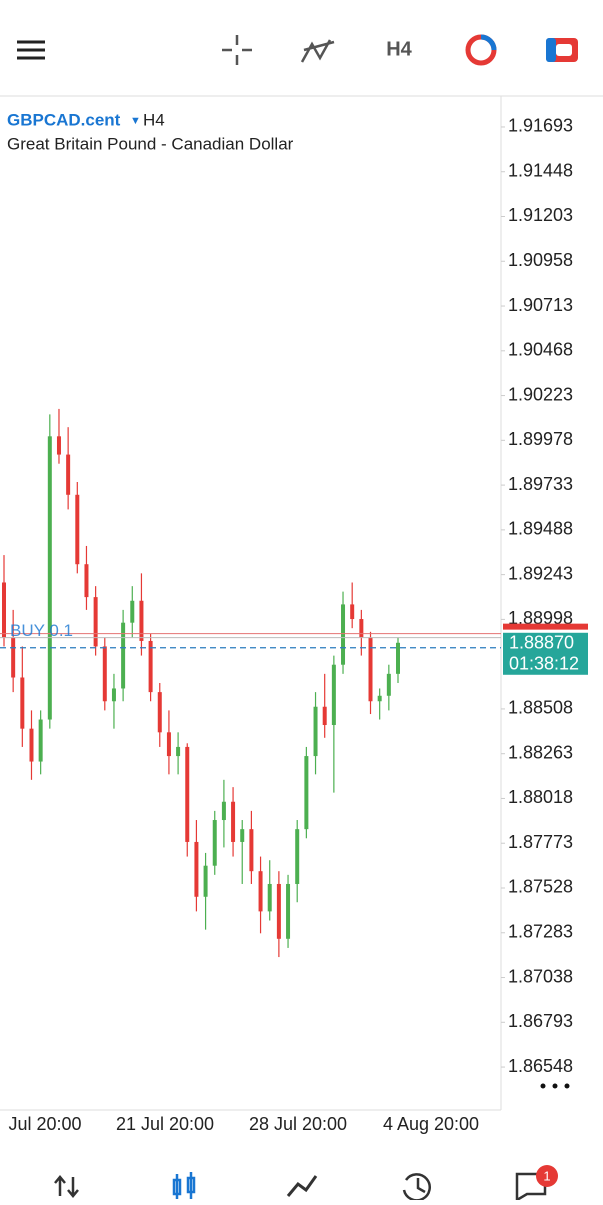  Describe the element at coordinates (44, 1124) in the screenshot. I see `x-tick-label: Jul 20:00` at that location.